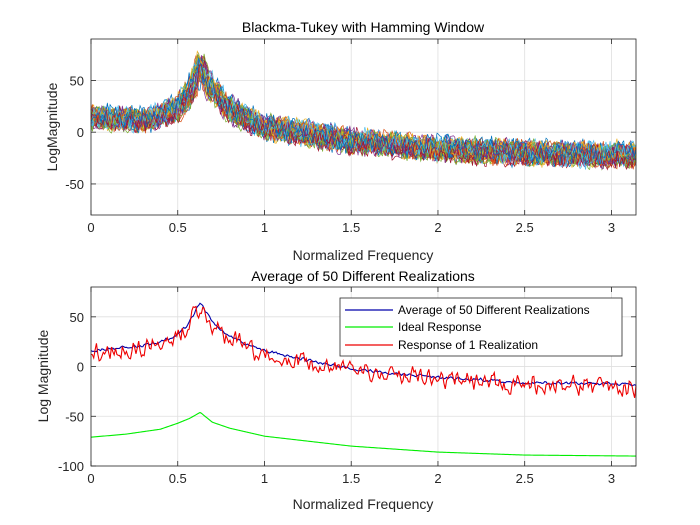  Describe the element at coordinates (363, 27) in the screenshot. I see `plot-1-title: Blackma-Tukey with Hamming Window` at that location.